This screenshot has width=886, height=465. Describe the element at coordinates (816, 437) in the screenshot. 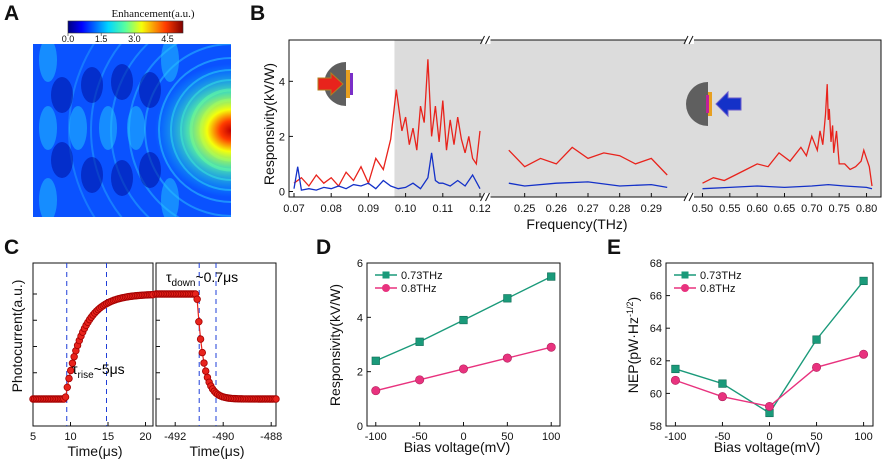

I see `e-xtick-label-3: 50` at that location.